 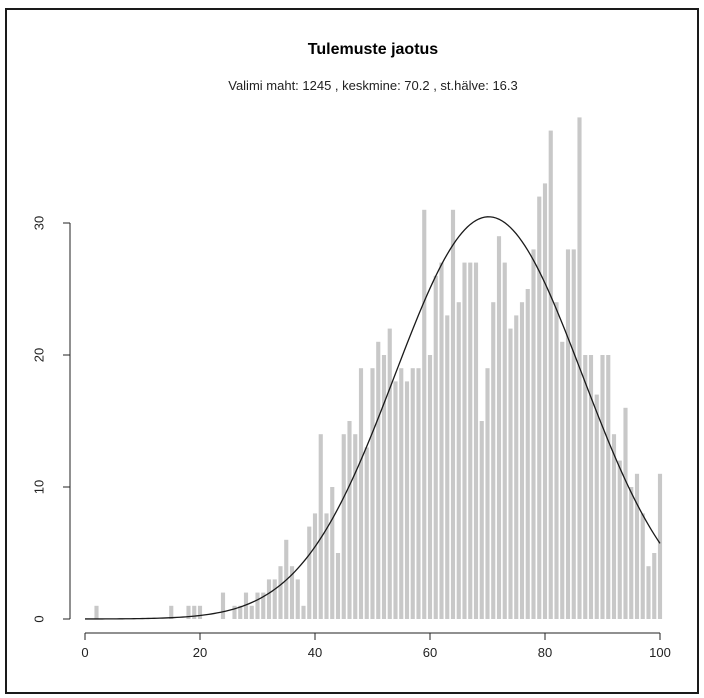 What do you see at coordinates (84, 652) in the screenshot?
I see `x-tick-label: 0` at bounding box center [84, 652].